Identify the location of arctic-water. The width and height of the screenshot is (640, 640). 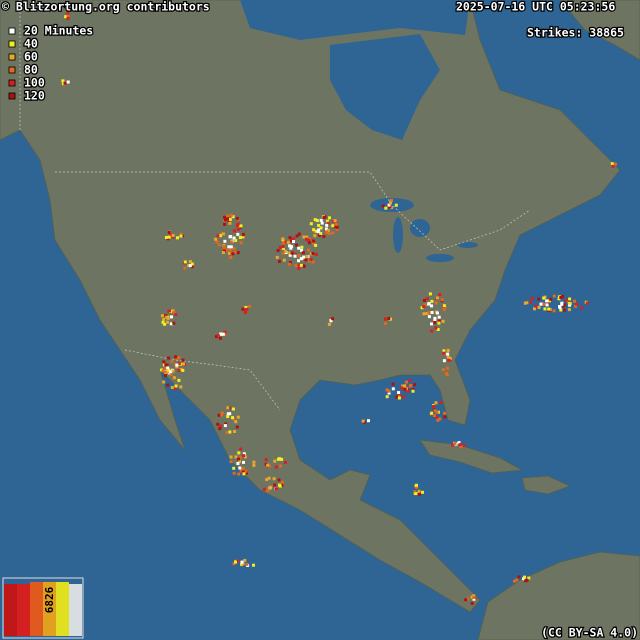
(355, 20).